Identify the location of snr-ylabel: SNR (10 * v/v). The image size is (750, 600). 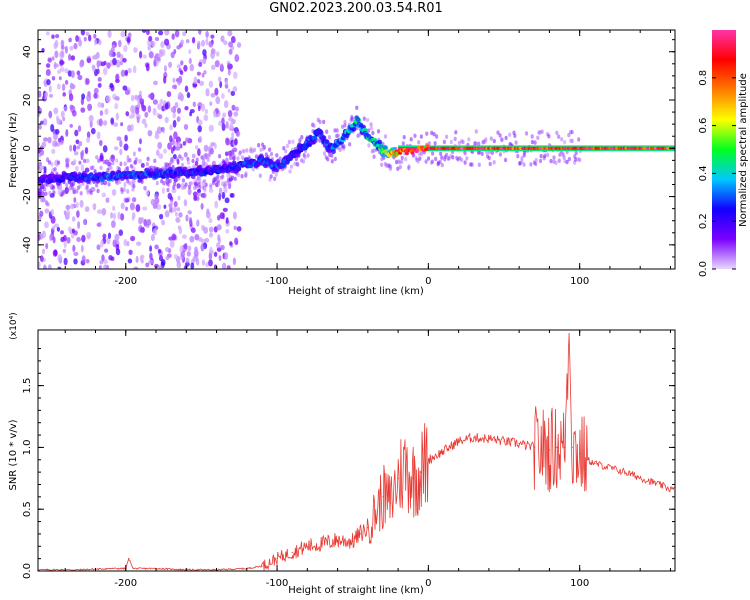
(13, 454).